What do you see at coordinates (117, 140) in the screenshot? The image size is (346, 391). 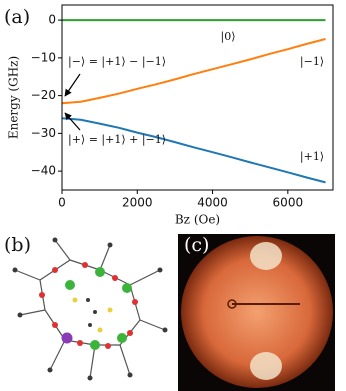 I see `annotation: |+⟩ = |+1⟩ + |−1⟩` at bounding box center [117, 140].